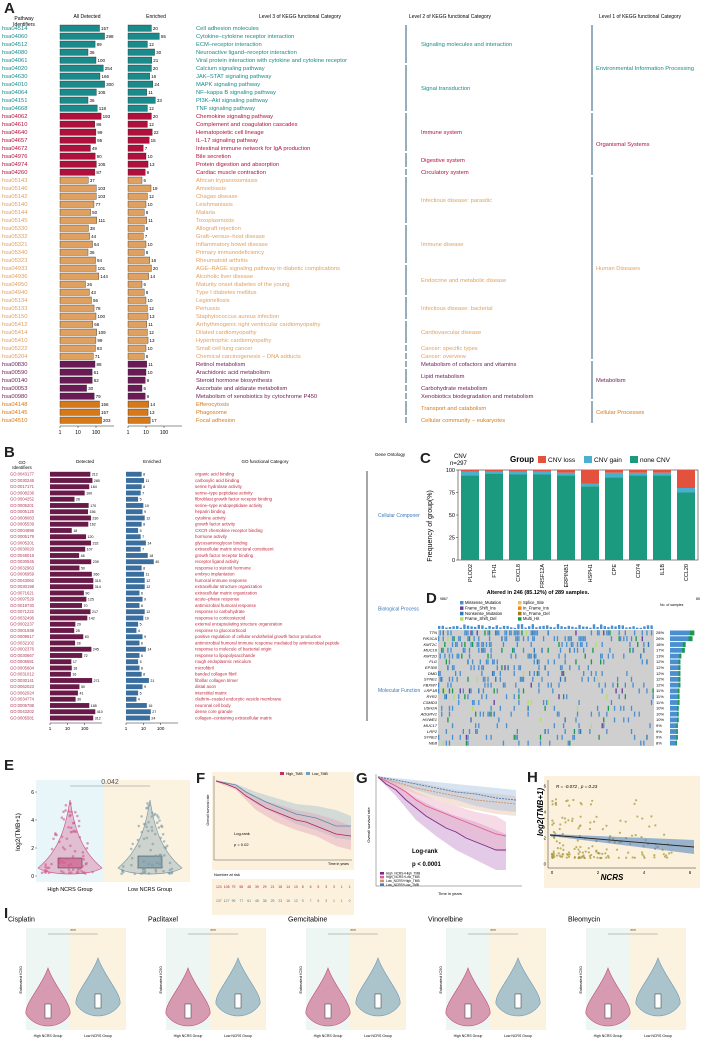 Image resolution: width=704 pixels, height=1043 pixels. I want to click on go-detected-value: 125, so click(91, 600).